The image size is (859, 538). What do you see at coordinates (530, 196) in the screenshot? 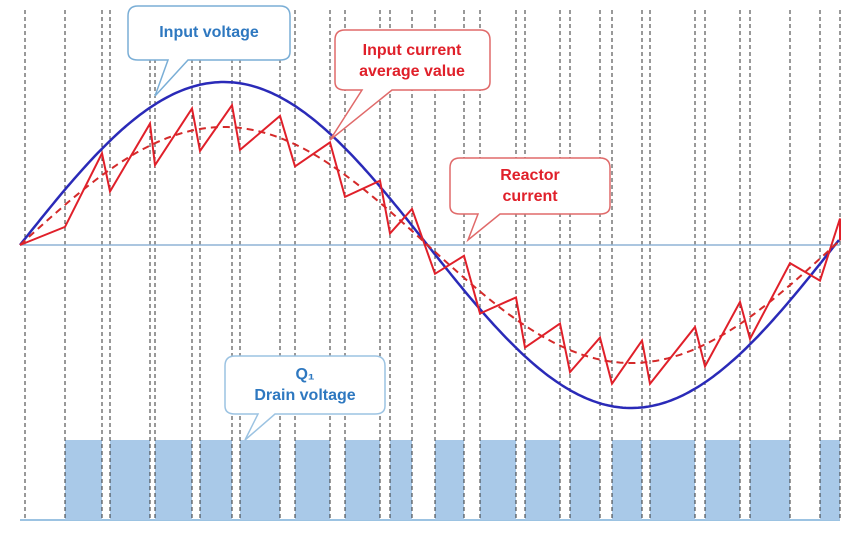
I see `callout-text: current` at bounding box center [530, 196].